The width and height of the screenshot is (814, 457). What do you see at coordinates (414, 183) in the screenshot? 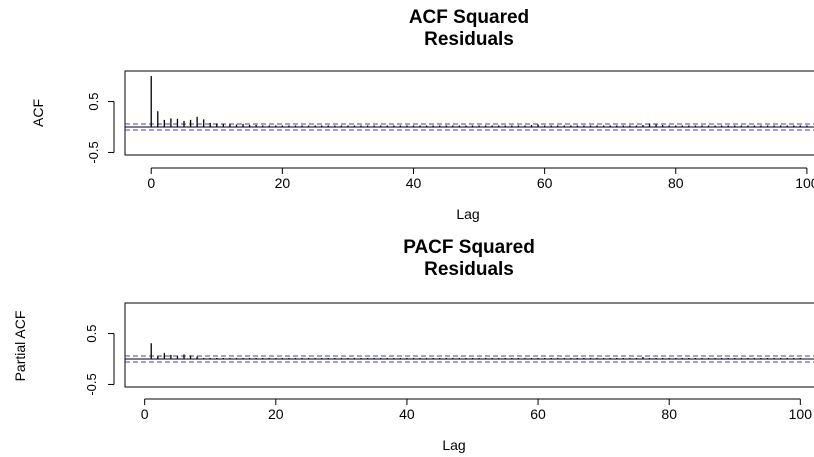
I see `acf-x-tick-label: 40` at bounding box center [414, 183].